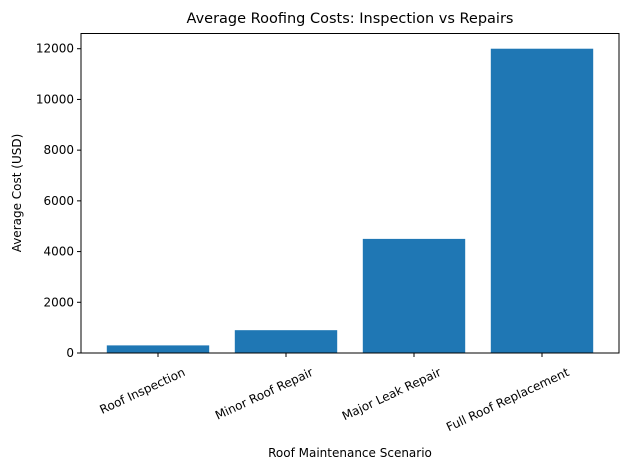 Image resolution: width=626 pixels, height=474 pixels. I want to click on y-axis-label: Average Cost (USD), so click(17, 193).